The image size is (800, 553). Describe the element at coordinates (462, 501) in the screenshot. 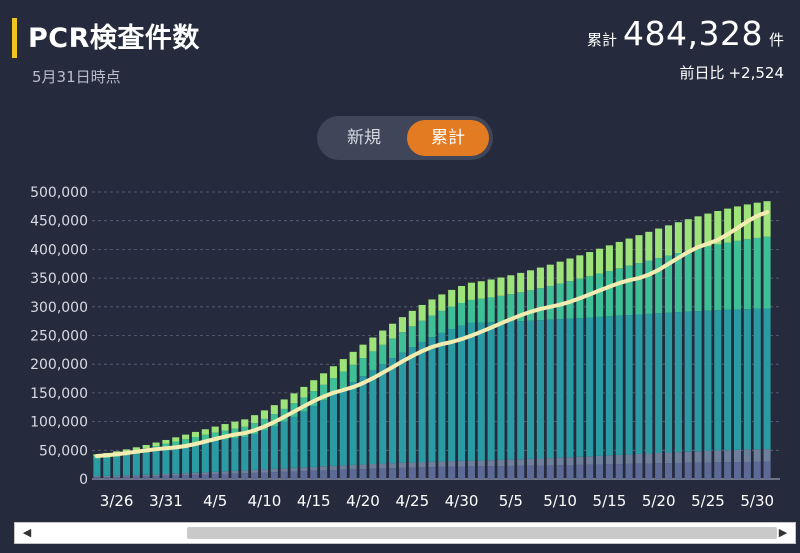

I see `x-tick-label: 4/30` at that location.